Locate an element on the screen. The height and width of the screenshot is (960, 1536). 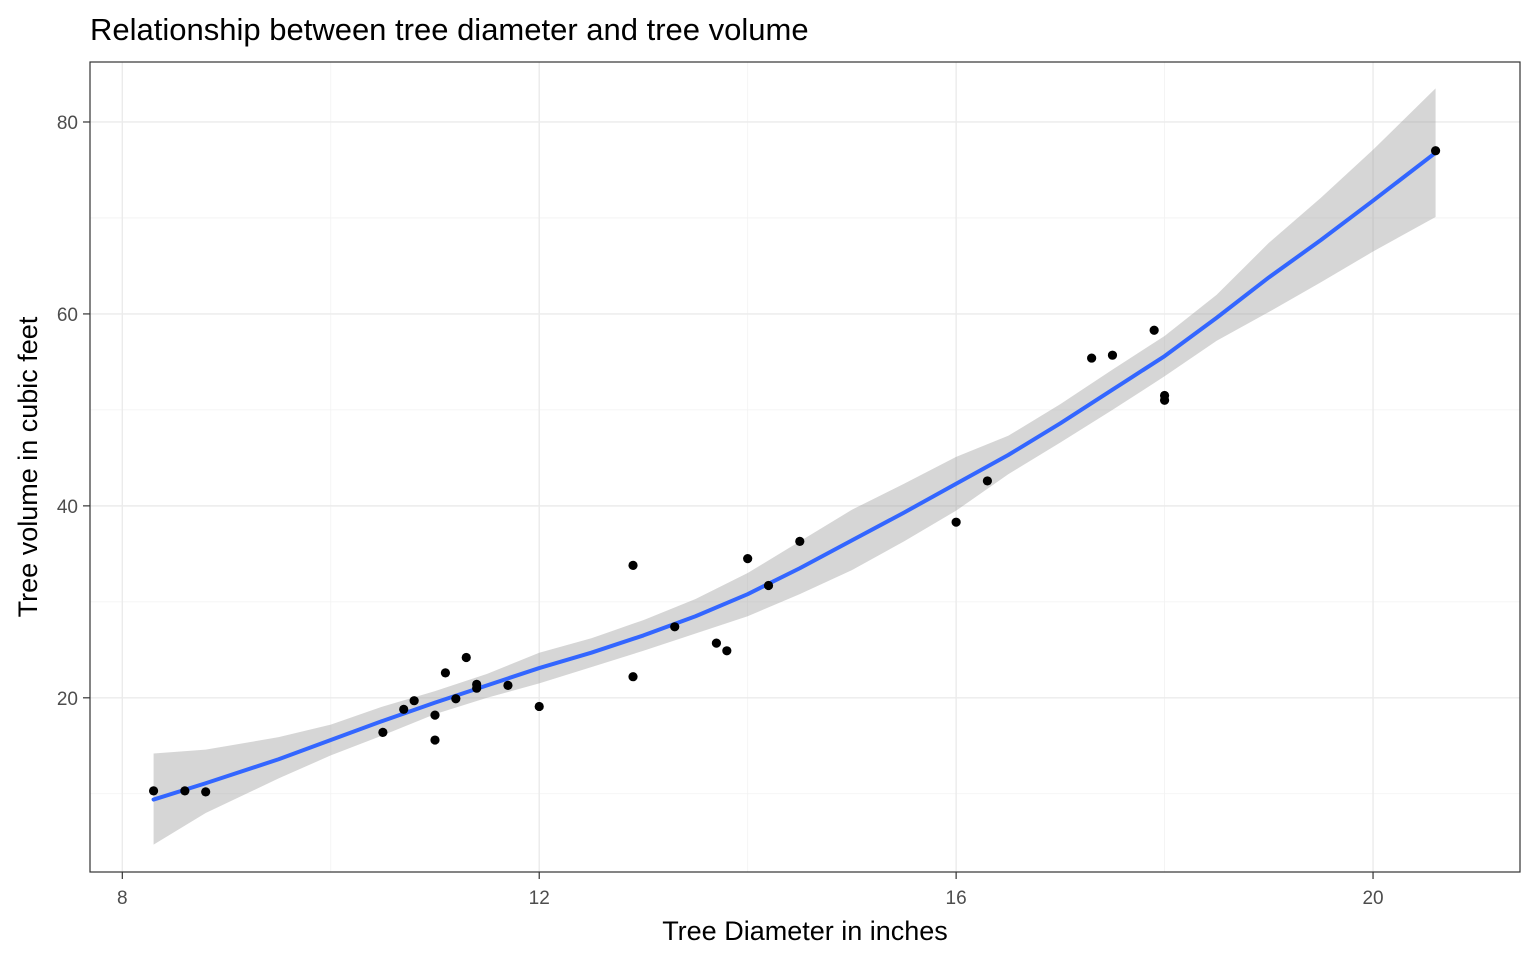
y-tick-label: 40 is located at coordinates (67, 507).